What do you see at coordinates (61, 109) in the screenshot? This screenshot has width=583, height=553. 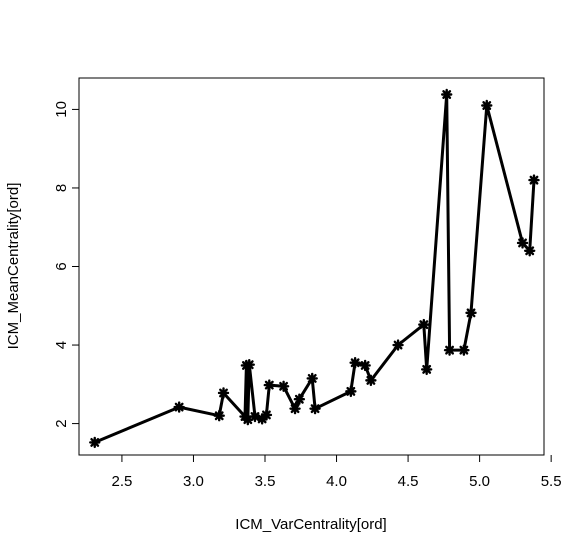 I see `y-tick-label: 10` at bounding box center [61, 109].